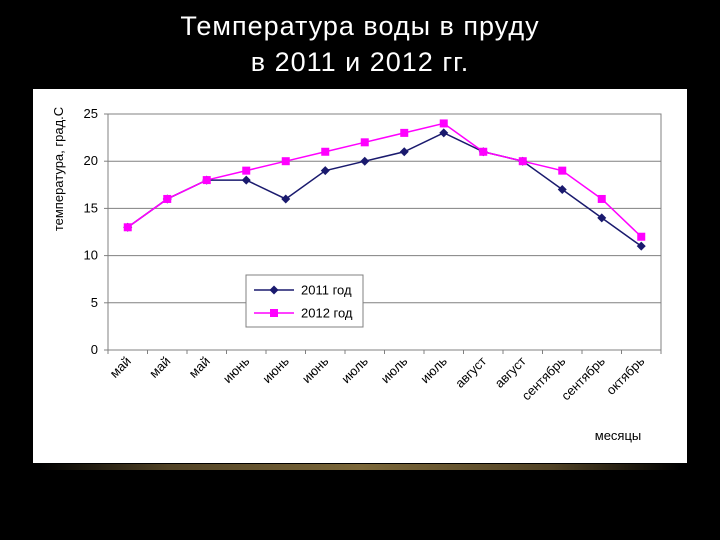 This screenshot has height=540, width=720. What do you see at coordinates (96, 231) in the screenshot?
I see `y-tick-labels: 0 5 10 15 20 25` at bounding box center [96, 231].